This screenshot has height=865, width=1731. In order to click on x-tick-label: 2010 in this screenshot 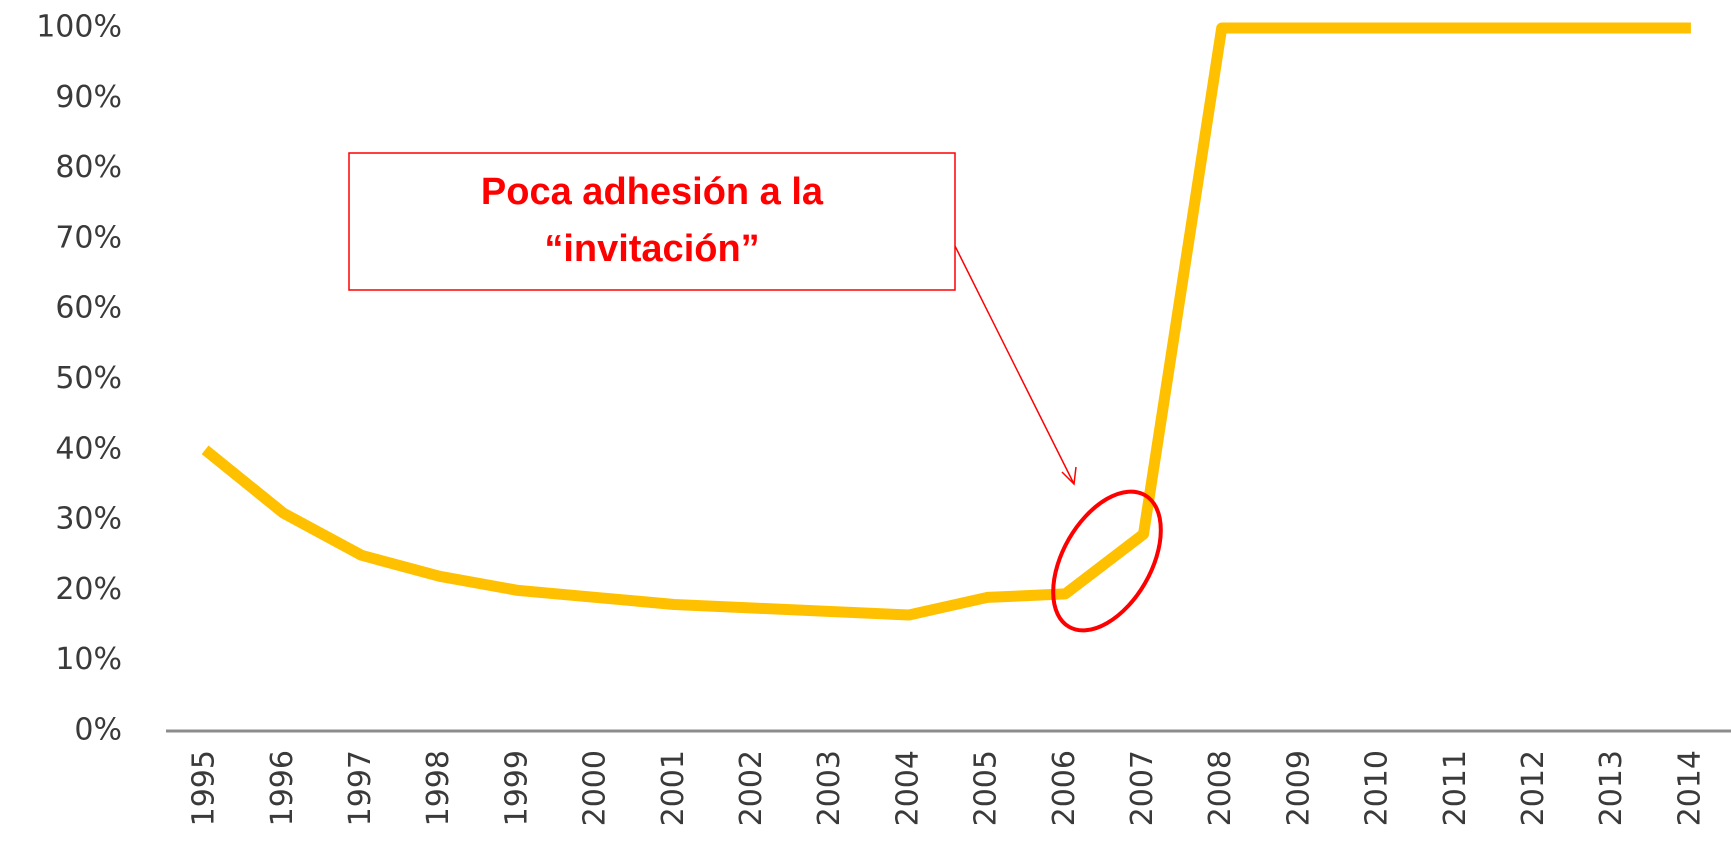, I will do `click(1377, 788)`.